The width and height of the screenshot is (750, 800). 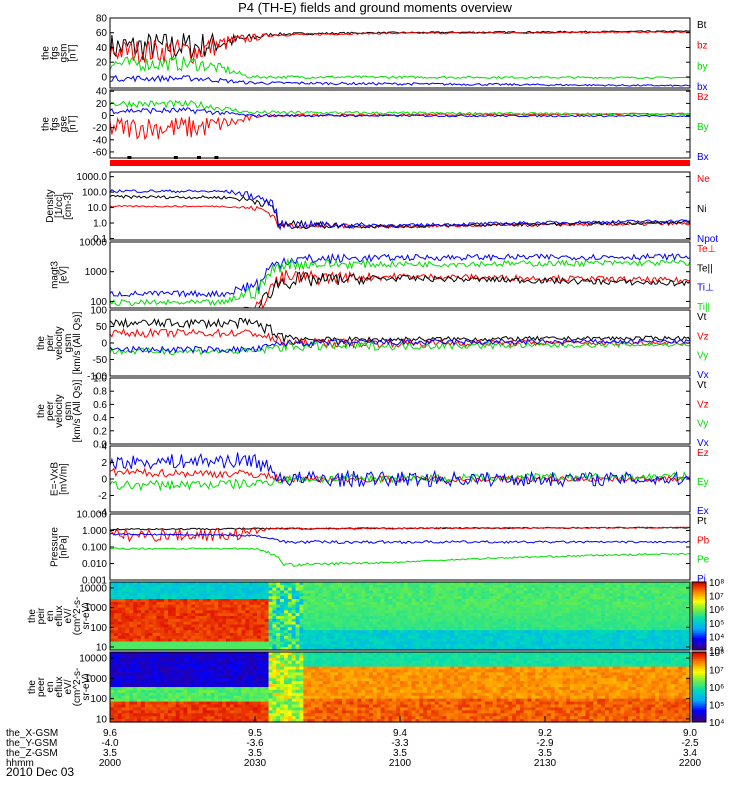 I want to click on colorbar-segment, so click(x=699, y=598).